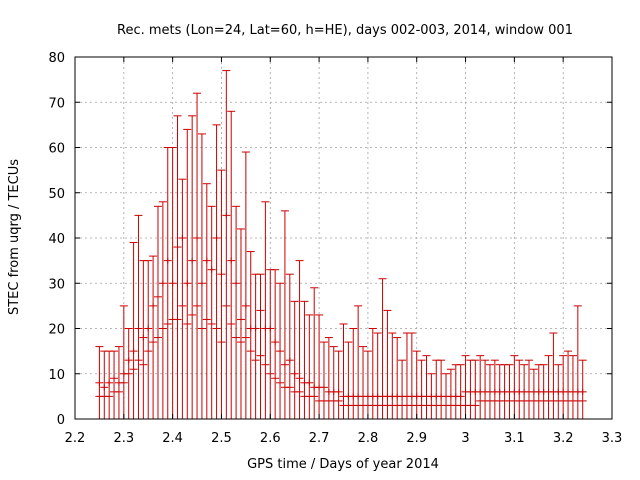 The height and width of the screenshot is (480, 640). I want to click on y-axis-label: STEC from uqrg / TECUs, so click(14, 237).